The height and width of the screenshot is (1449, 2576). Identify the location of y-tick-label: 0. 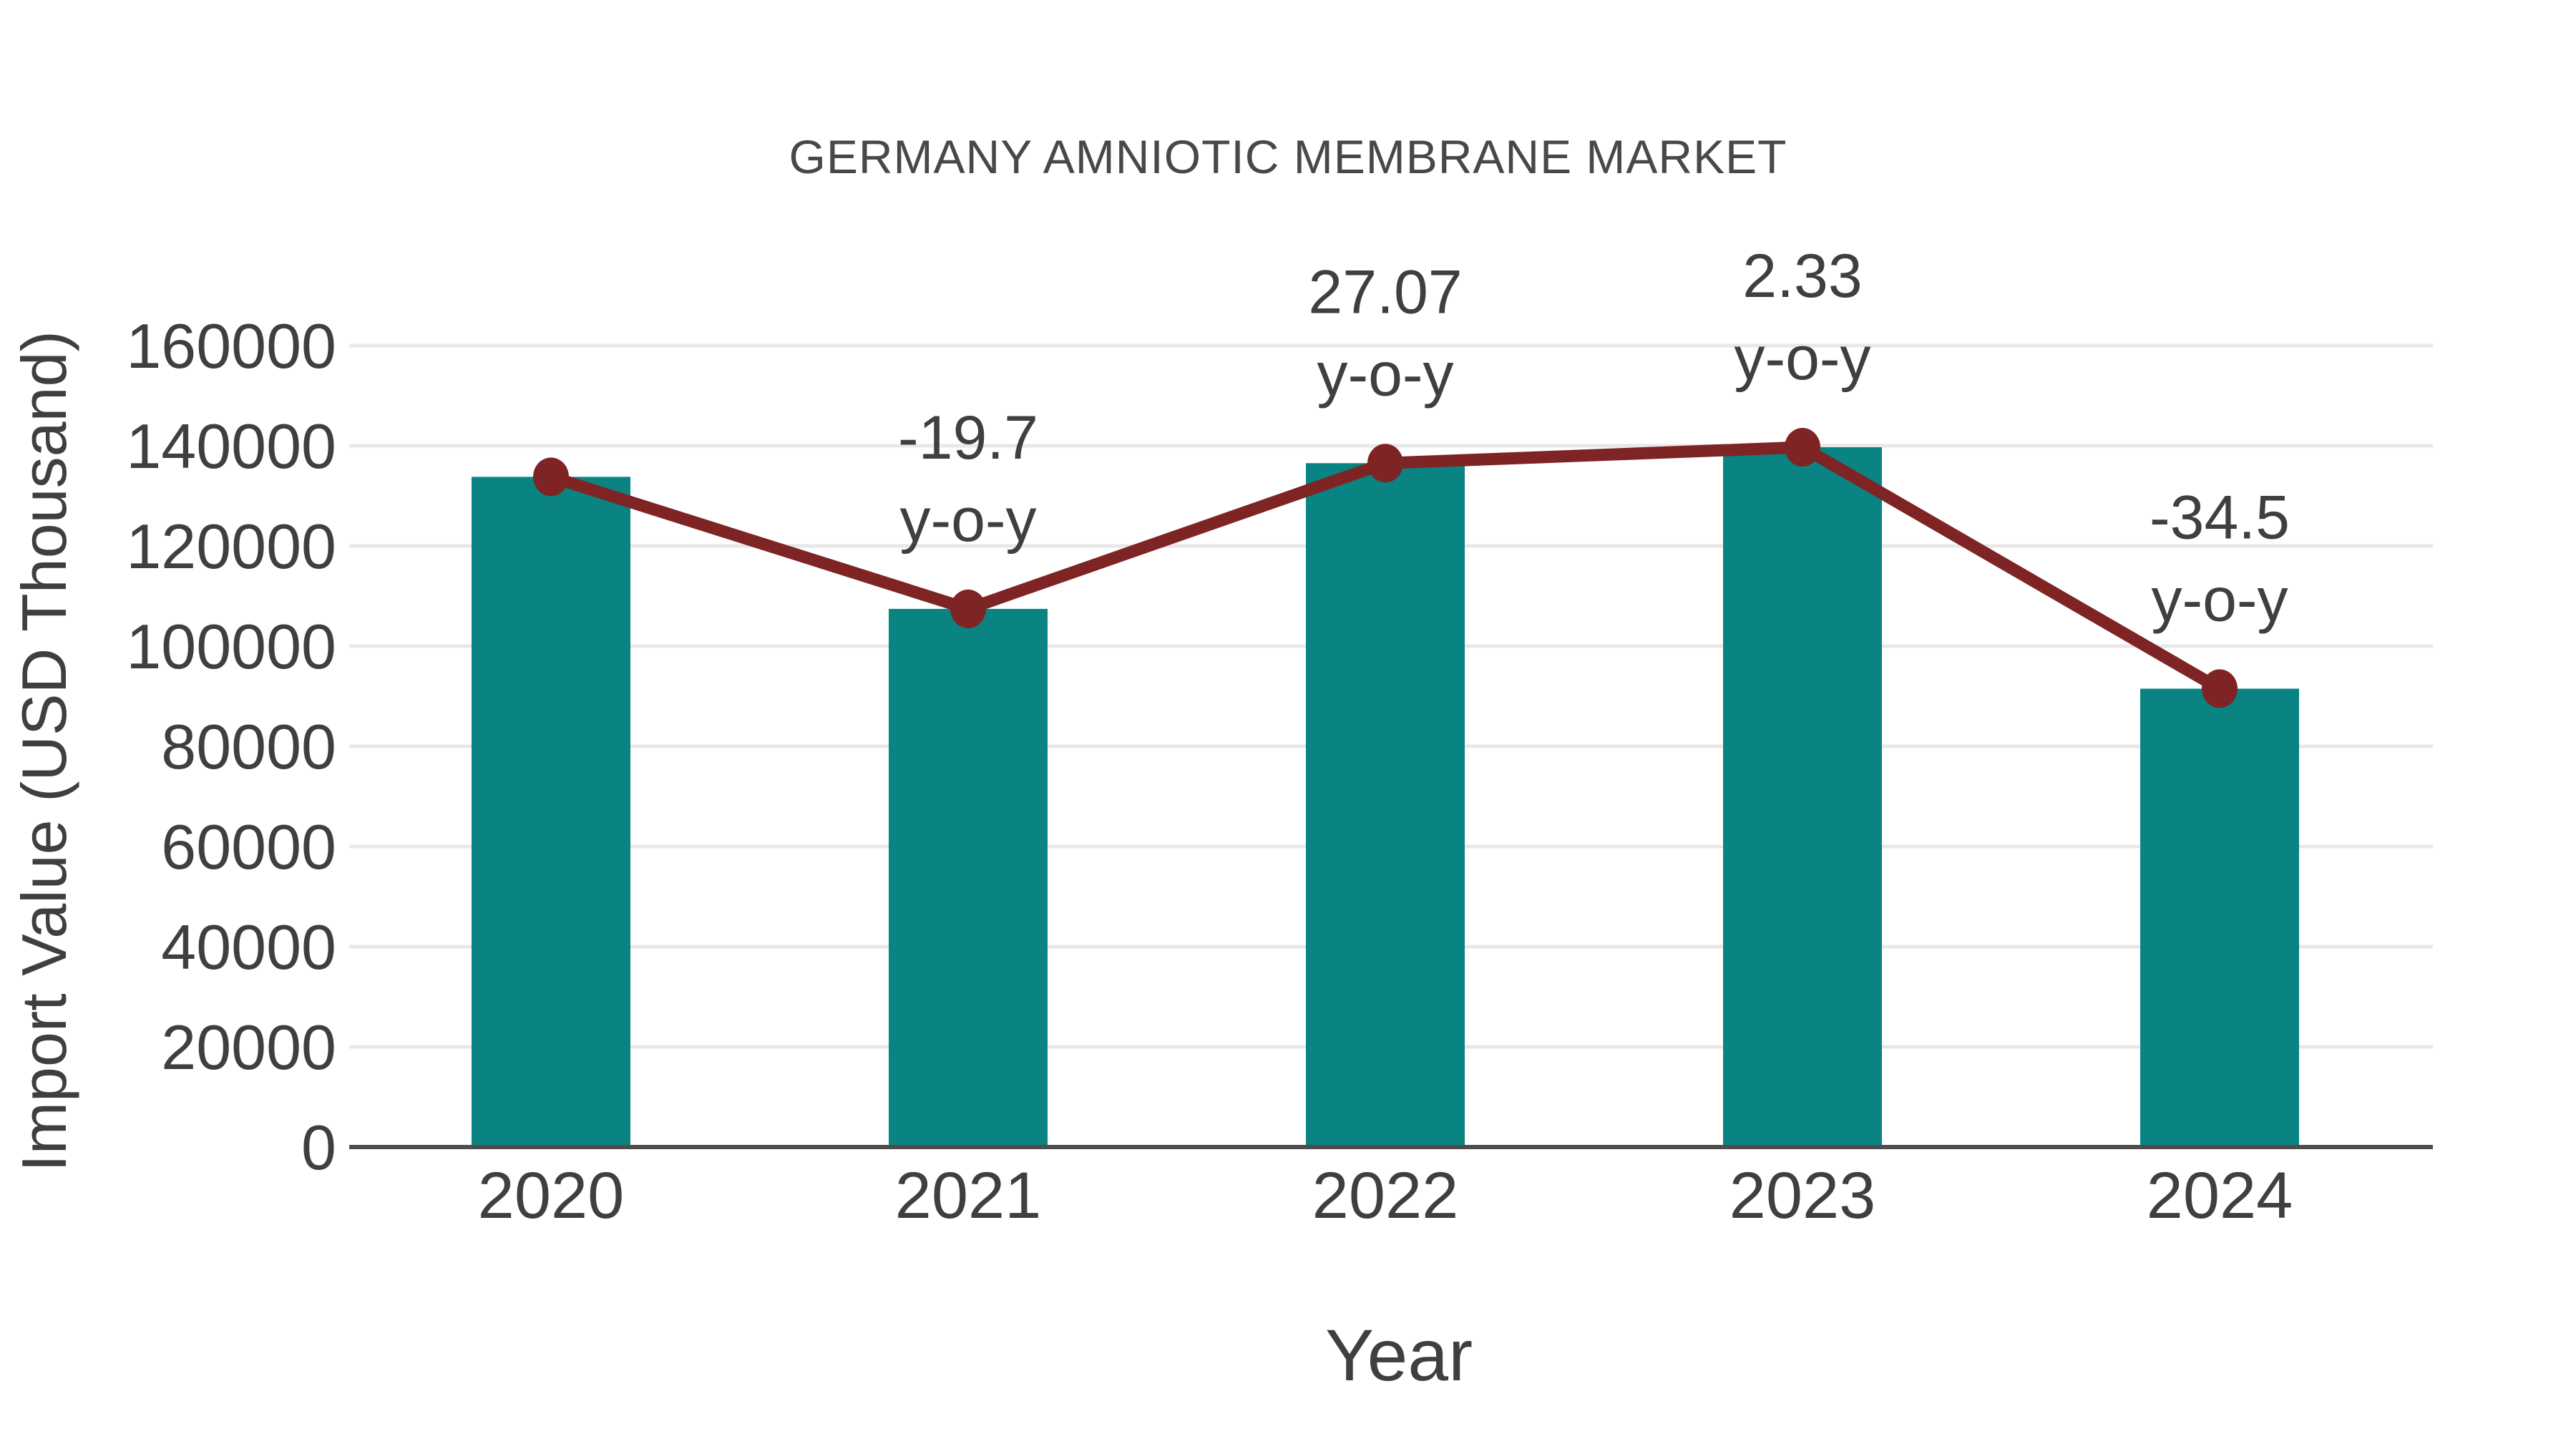
(318, 1147).